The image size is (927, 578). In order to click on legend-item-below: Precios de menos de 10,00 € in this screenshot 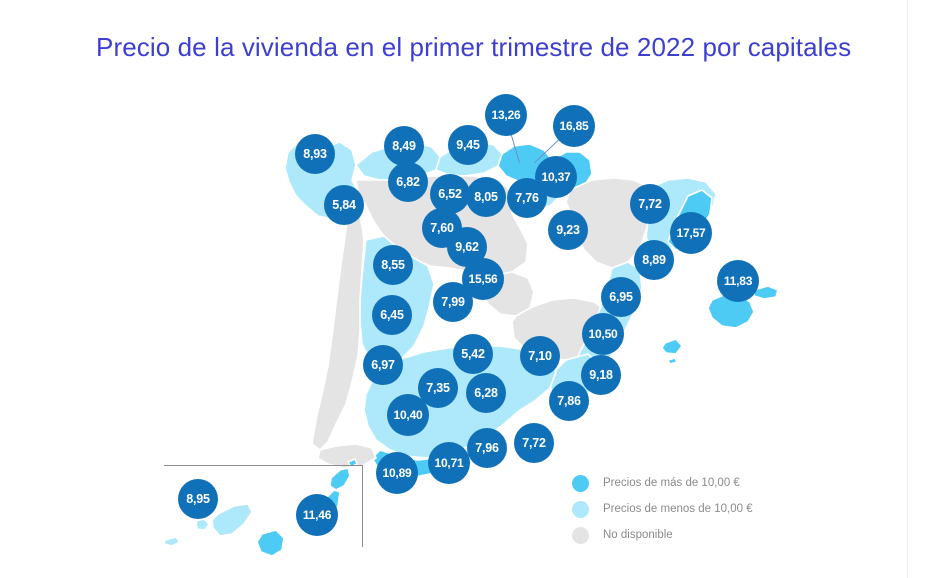, I will do `click(687, 509)`.